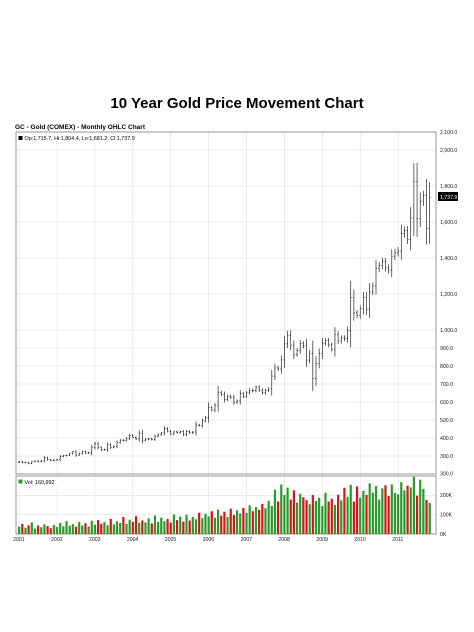  Describe the element at coordinates (446, 403) in the screenshot. I see `price-tick-label: 600.0` at that location.